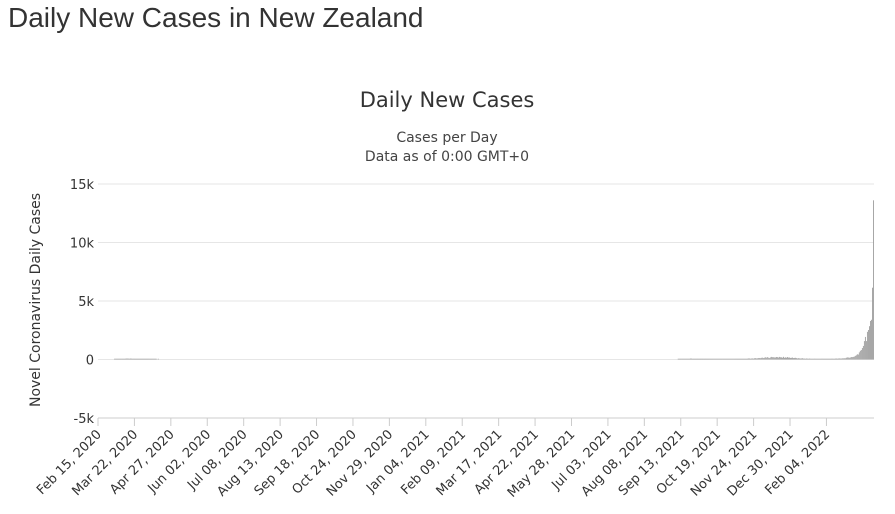 The width and height of the screenshot is (895, 514). Describe the element at coordinates (36, 300) in the screenshot. I see `y-axis-label: Novel Coronavirus Daily Cases` at that location.